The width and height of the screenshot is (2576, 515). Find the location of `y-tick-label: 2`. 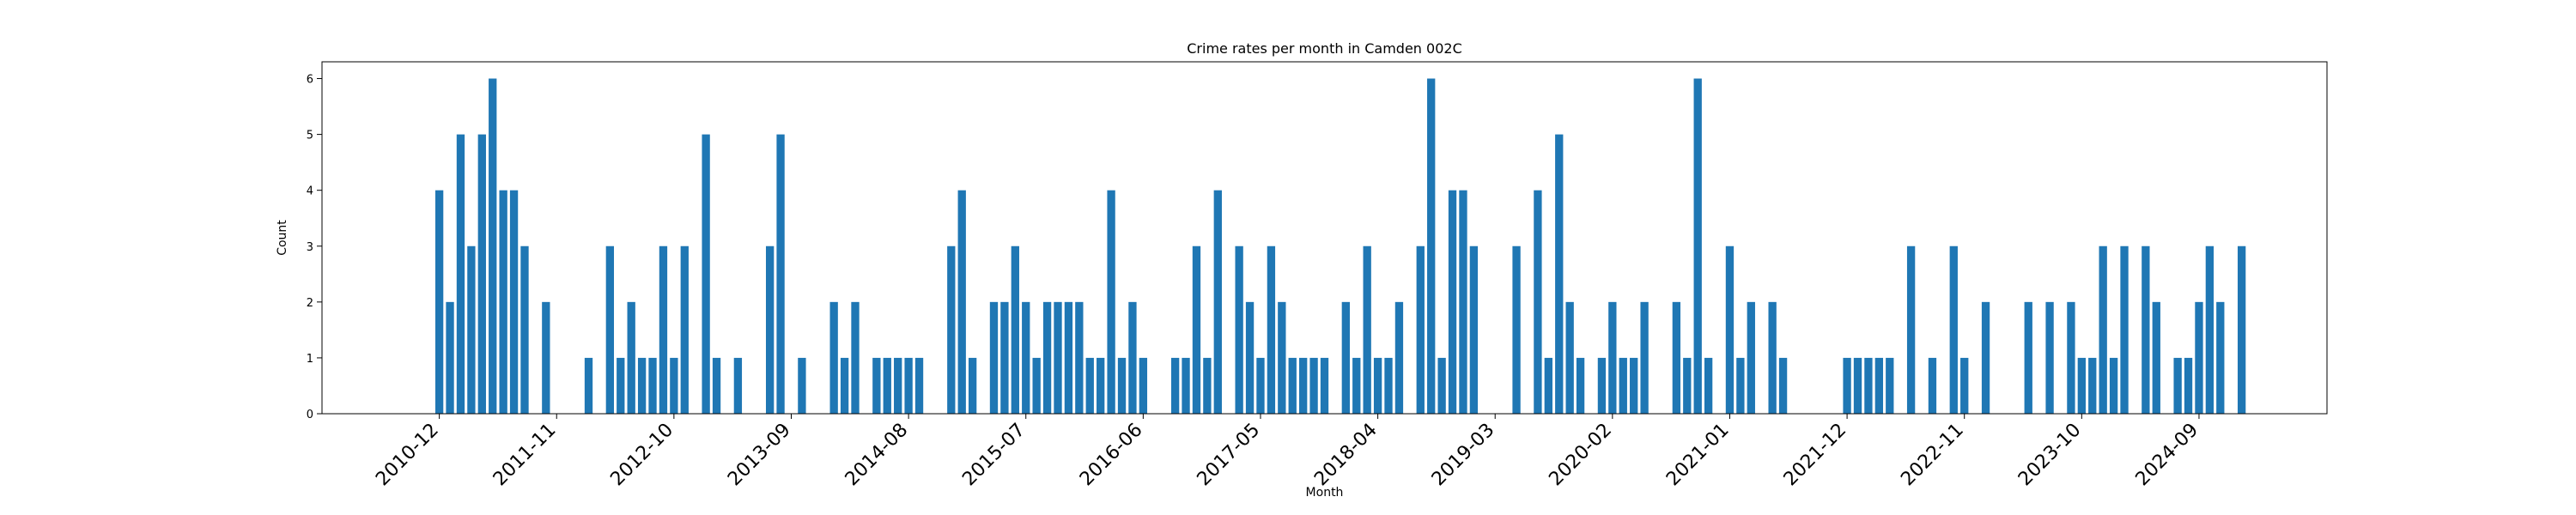

y-tick-label: 2 is located at coordinates (310, 303).